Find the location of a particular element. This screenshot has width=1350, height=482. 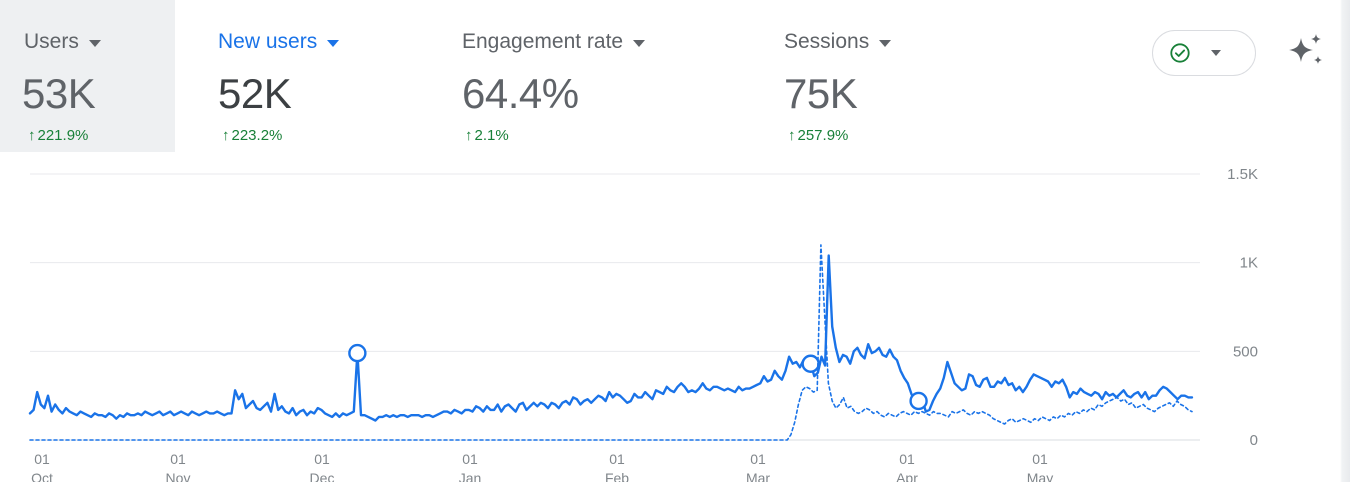

metric-delta-engagement-rate: ↑ 2.1% is located at coordinates (487, 135).